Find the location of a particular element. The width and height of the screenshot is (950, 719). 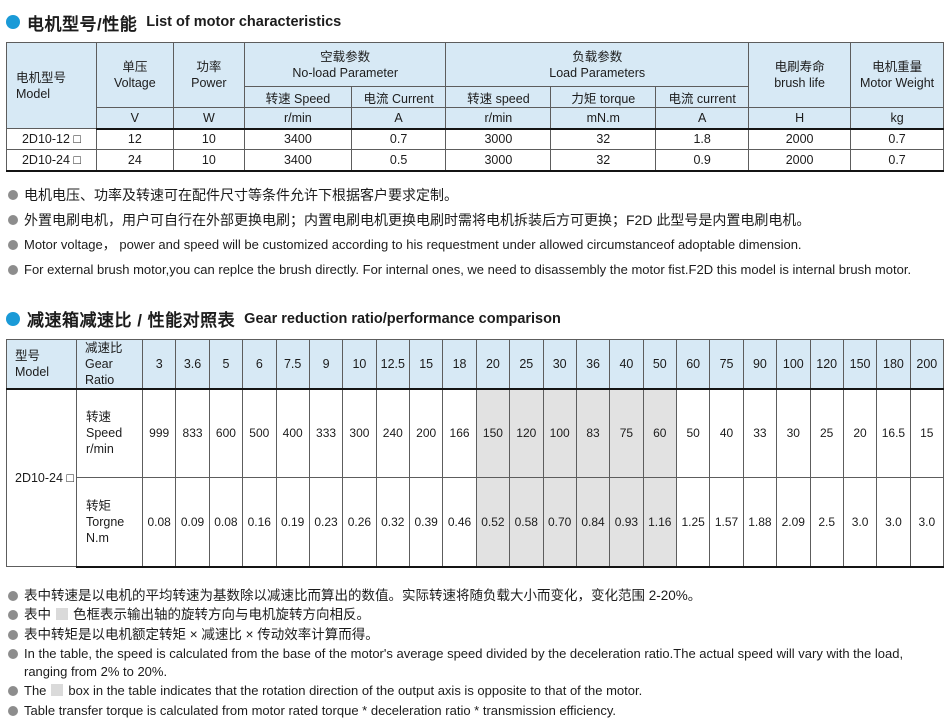

note-text: 电机电压、功率及转速可在配件尺寸等条件允许下根据客户要求定制。 is located at coordinates (241, 195).